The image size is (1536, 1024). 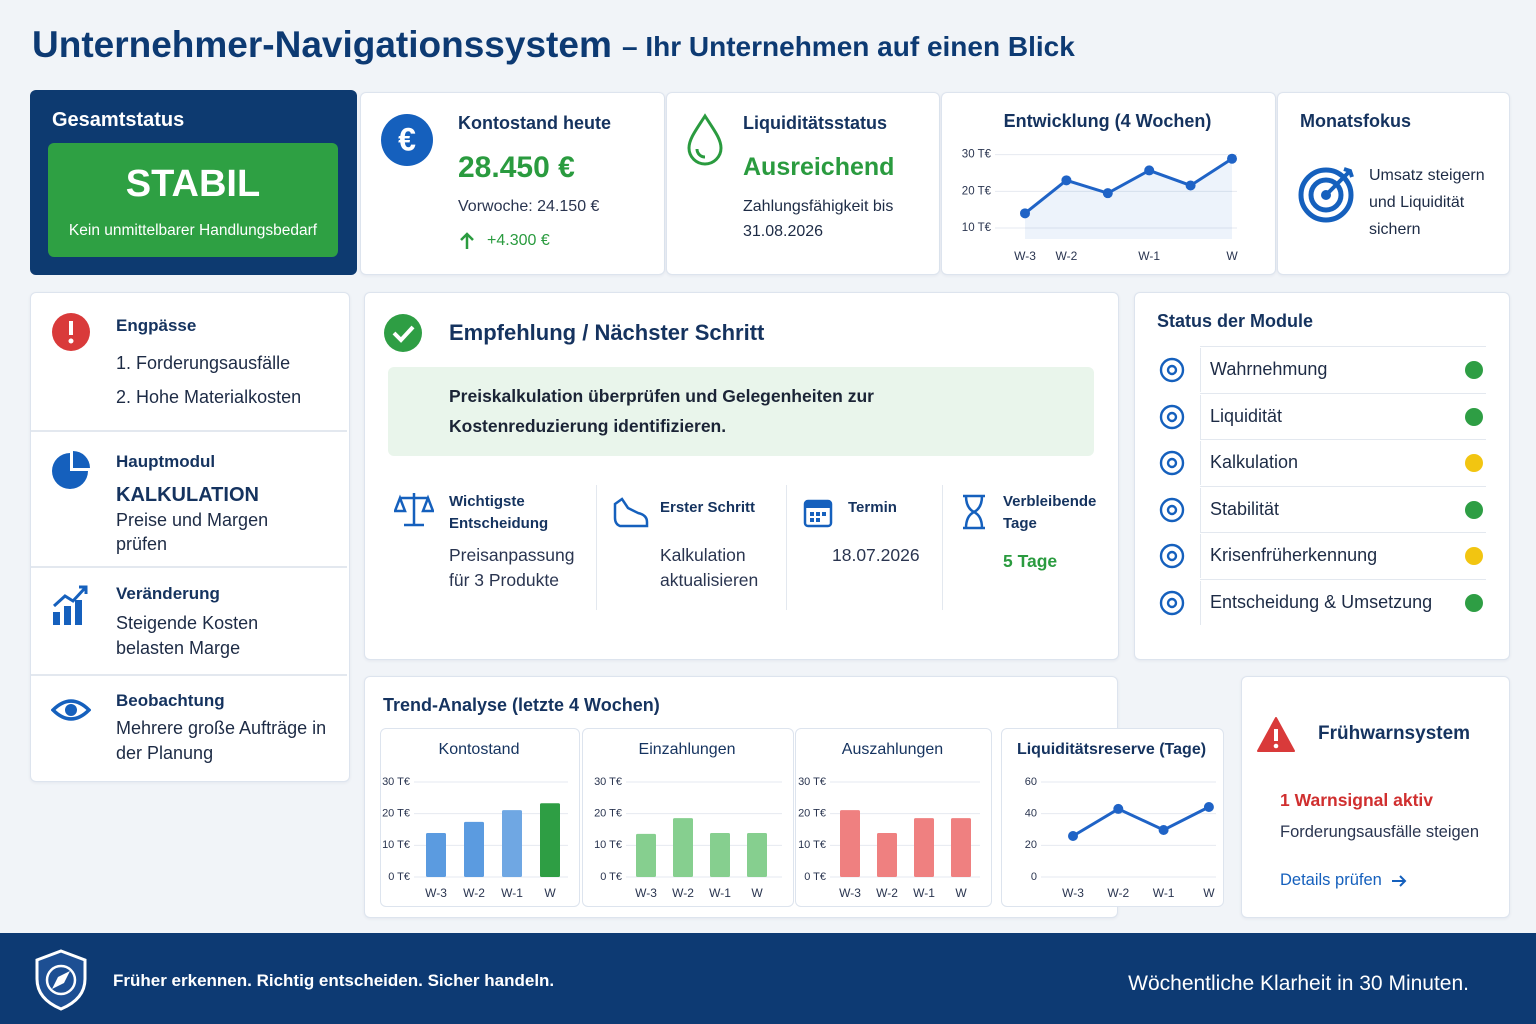 What do you see at coordinates (193, 230) in the screenshot?
I see `status-note: Kein unmittelbarer Handlungsbedarf` at bounding box center [193, 230].